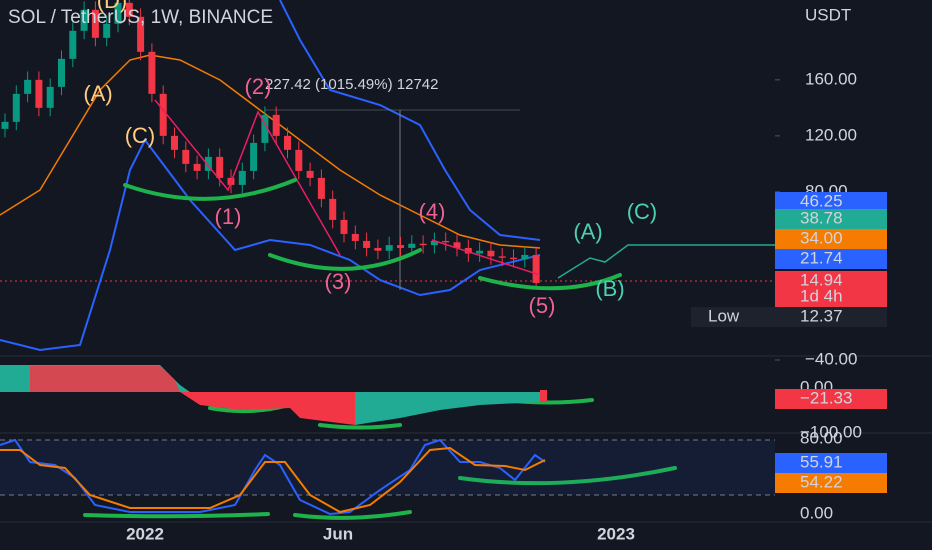  I want to click on time-label: 2022, so click(145, 533).